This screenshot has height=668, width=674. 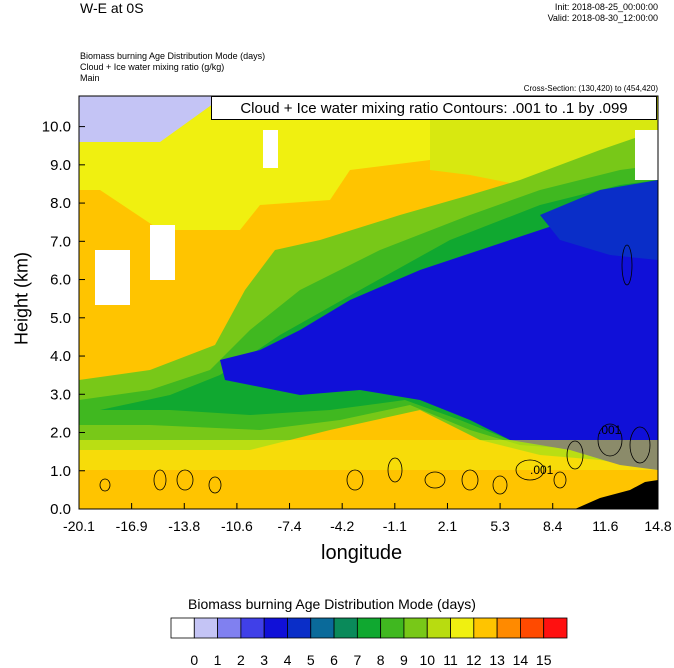 What do you see at coordinates (132, 526) in the screenshot?
I see `x-tick-label: -16.9` at bounding box center [132, 526].